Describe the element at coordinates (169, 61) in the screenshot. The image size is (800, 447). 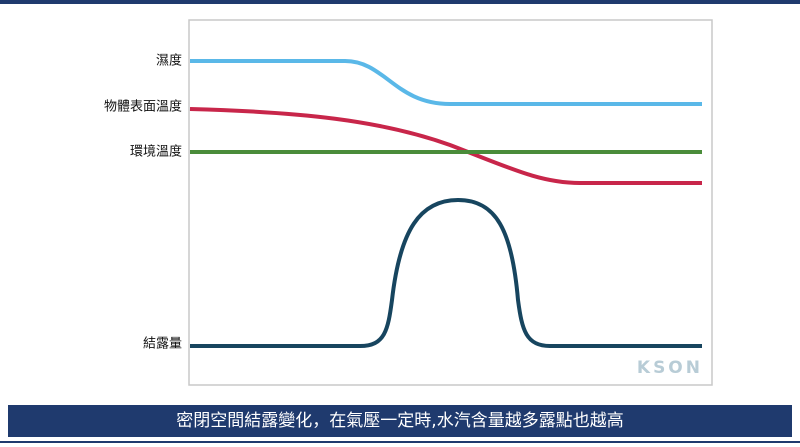
I see `curve-label: 濕度` at that location.